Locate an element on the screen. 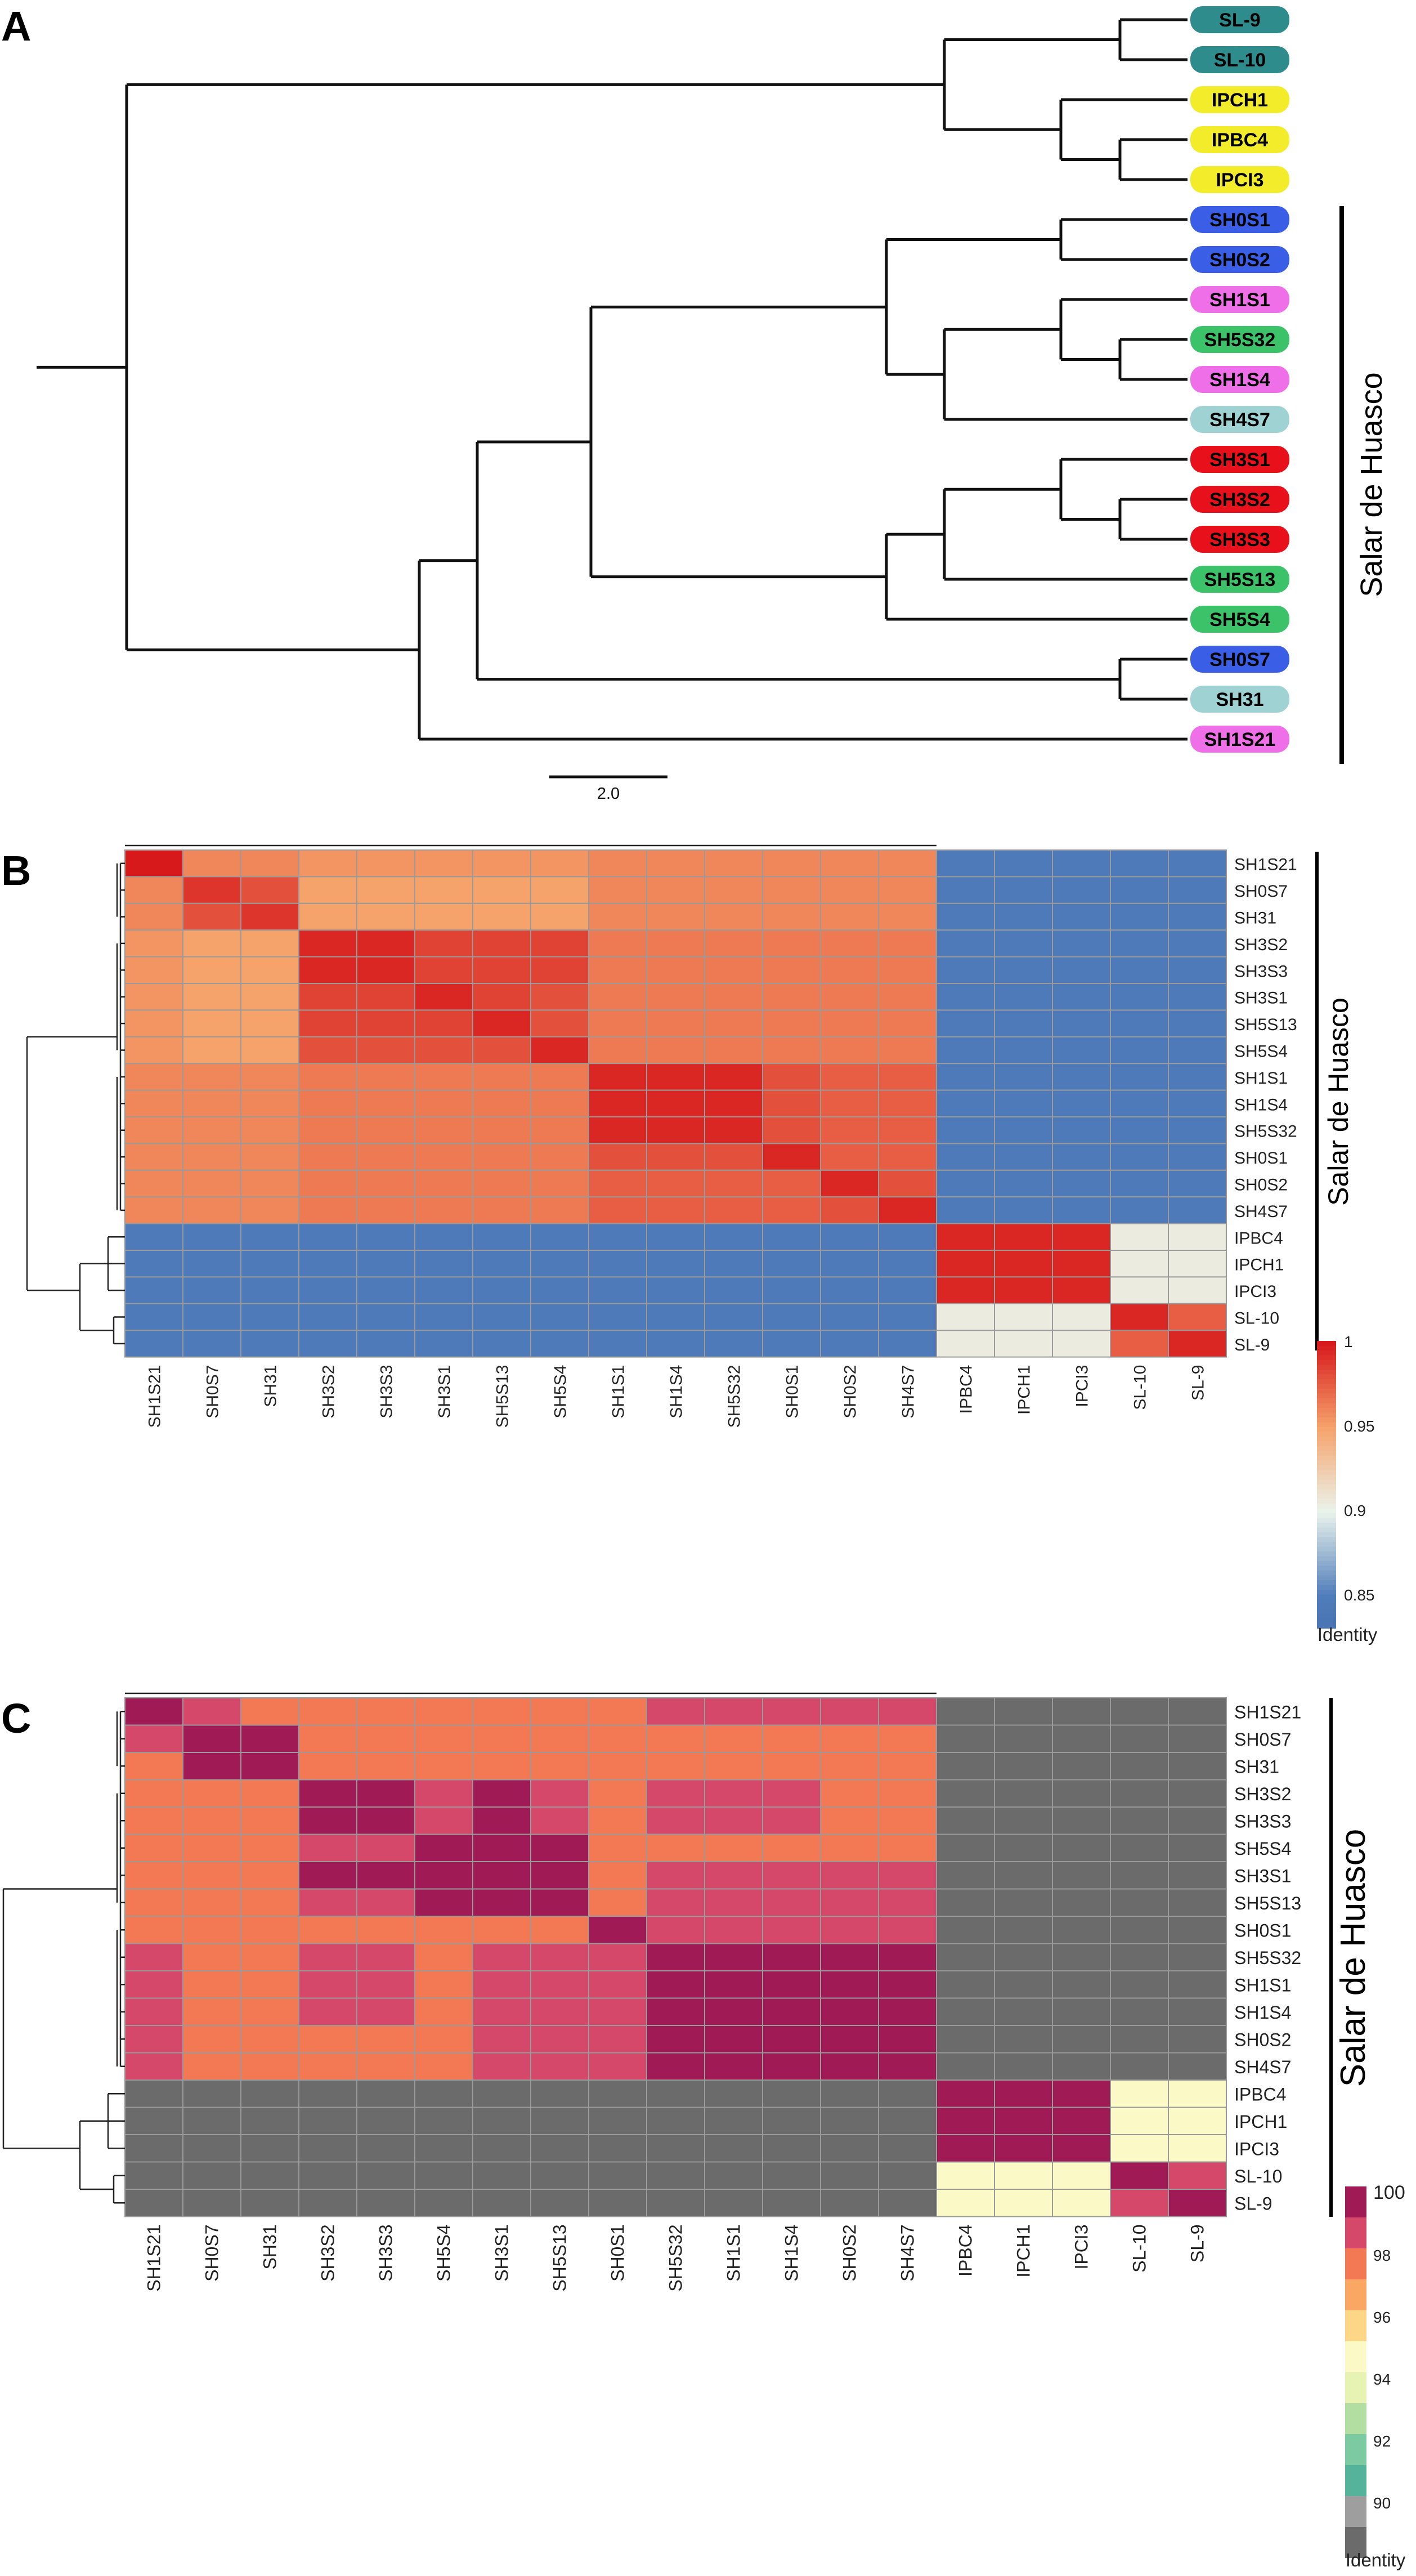 The image size is (1416, 2576). row-label: SH4S7 is located at coordinates (1262, 2067).